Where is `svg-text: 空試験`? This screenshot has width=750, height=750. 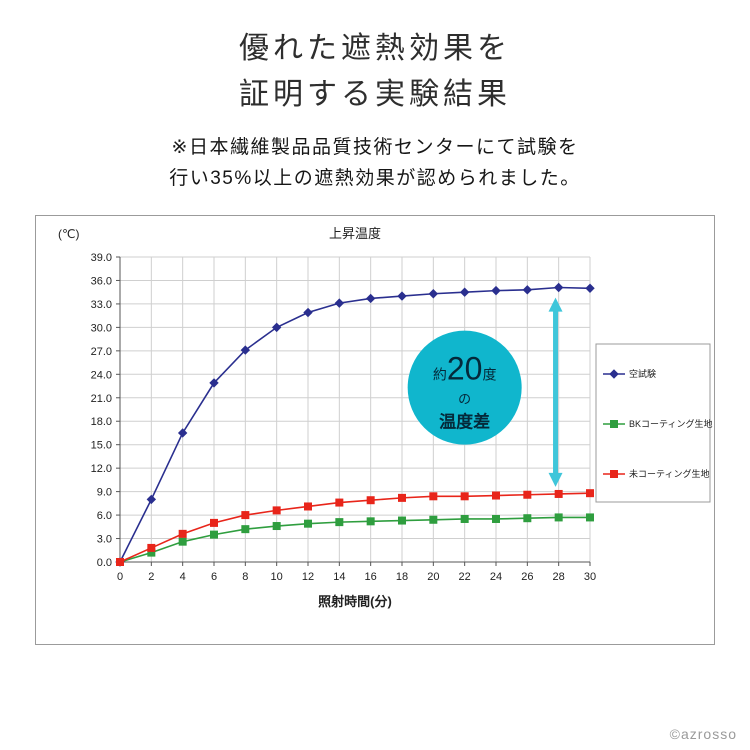 svg-text: 空試験 is located at coordinates (642, 373).